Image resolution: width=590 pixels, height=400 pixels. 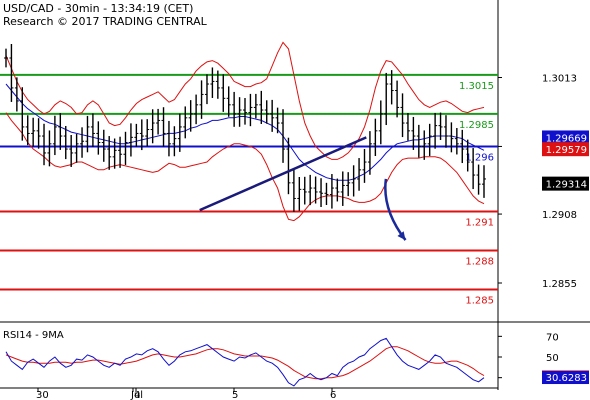 I want to click on price-tag-label: 1.29579, so click(x=566, y=150).